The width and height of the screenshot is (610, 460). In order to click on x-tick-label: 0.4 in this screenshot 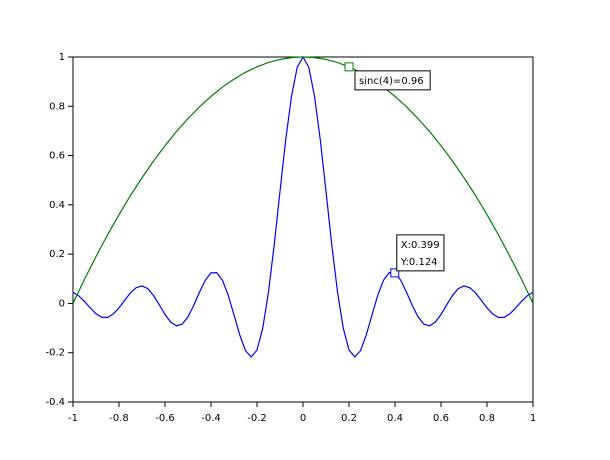, I will do `click(395, 418)`.